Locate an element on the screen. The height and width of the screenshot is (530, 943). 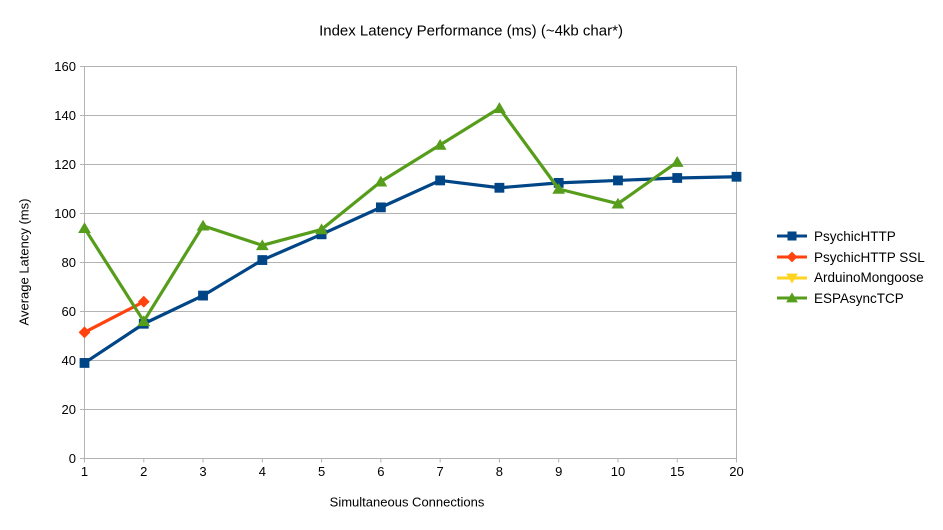
x-tick-label: 7 is located at coordinates (440, 471).